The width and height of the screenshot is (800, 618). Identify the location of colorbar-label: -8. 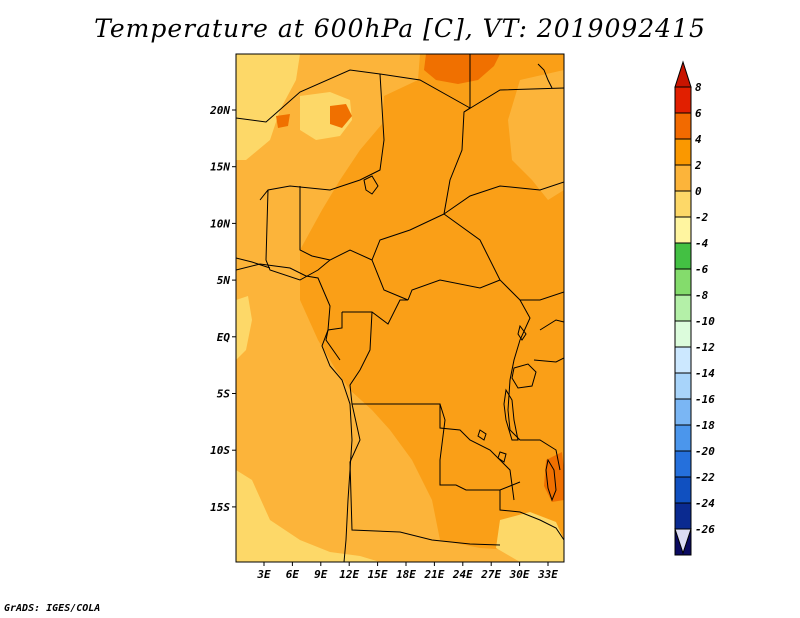
(702, 295).